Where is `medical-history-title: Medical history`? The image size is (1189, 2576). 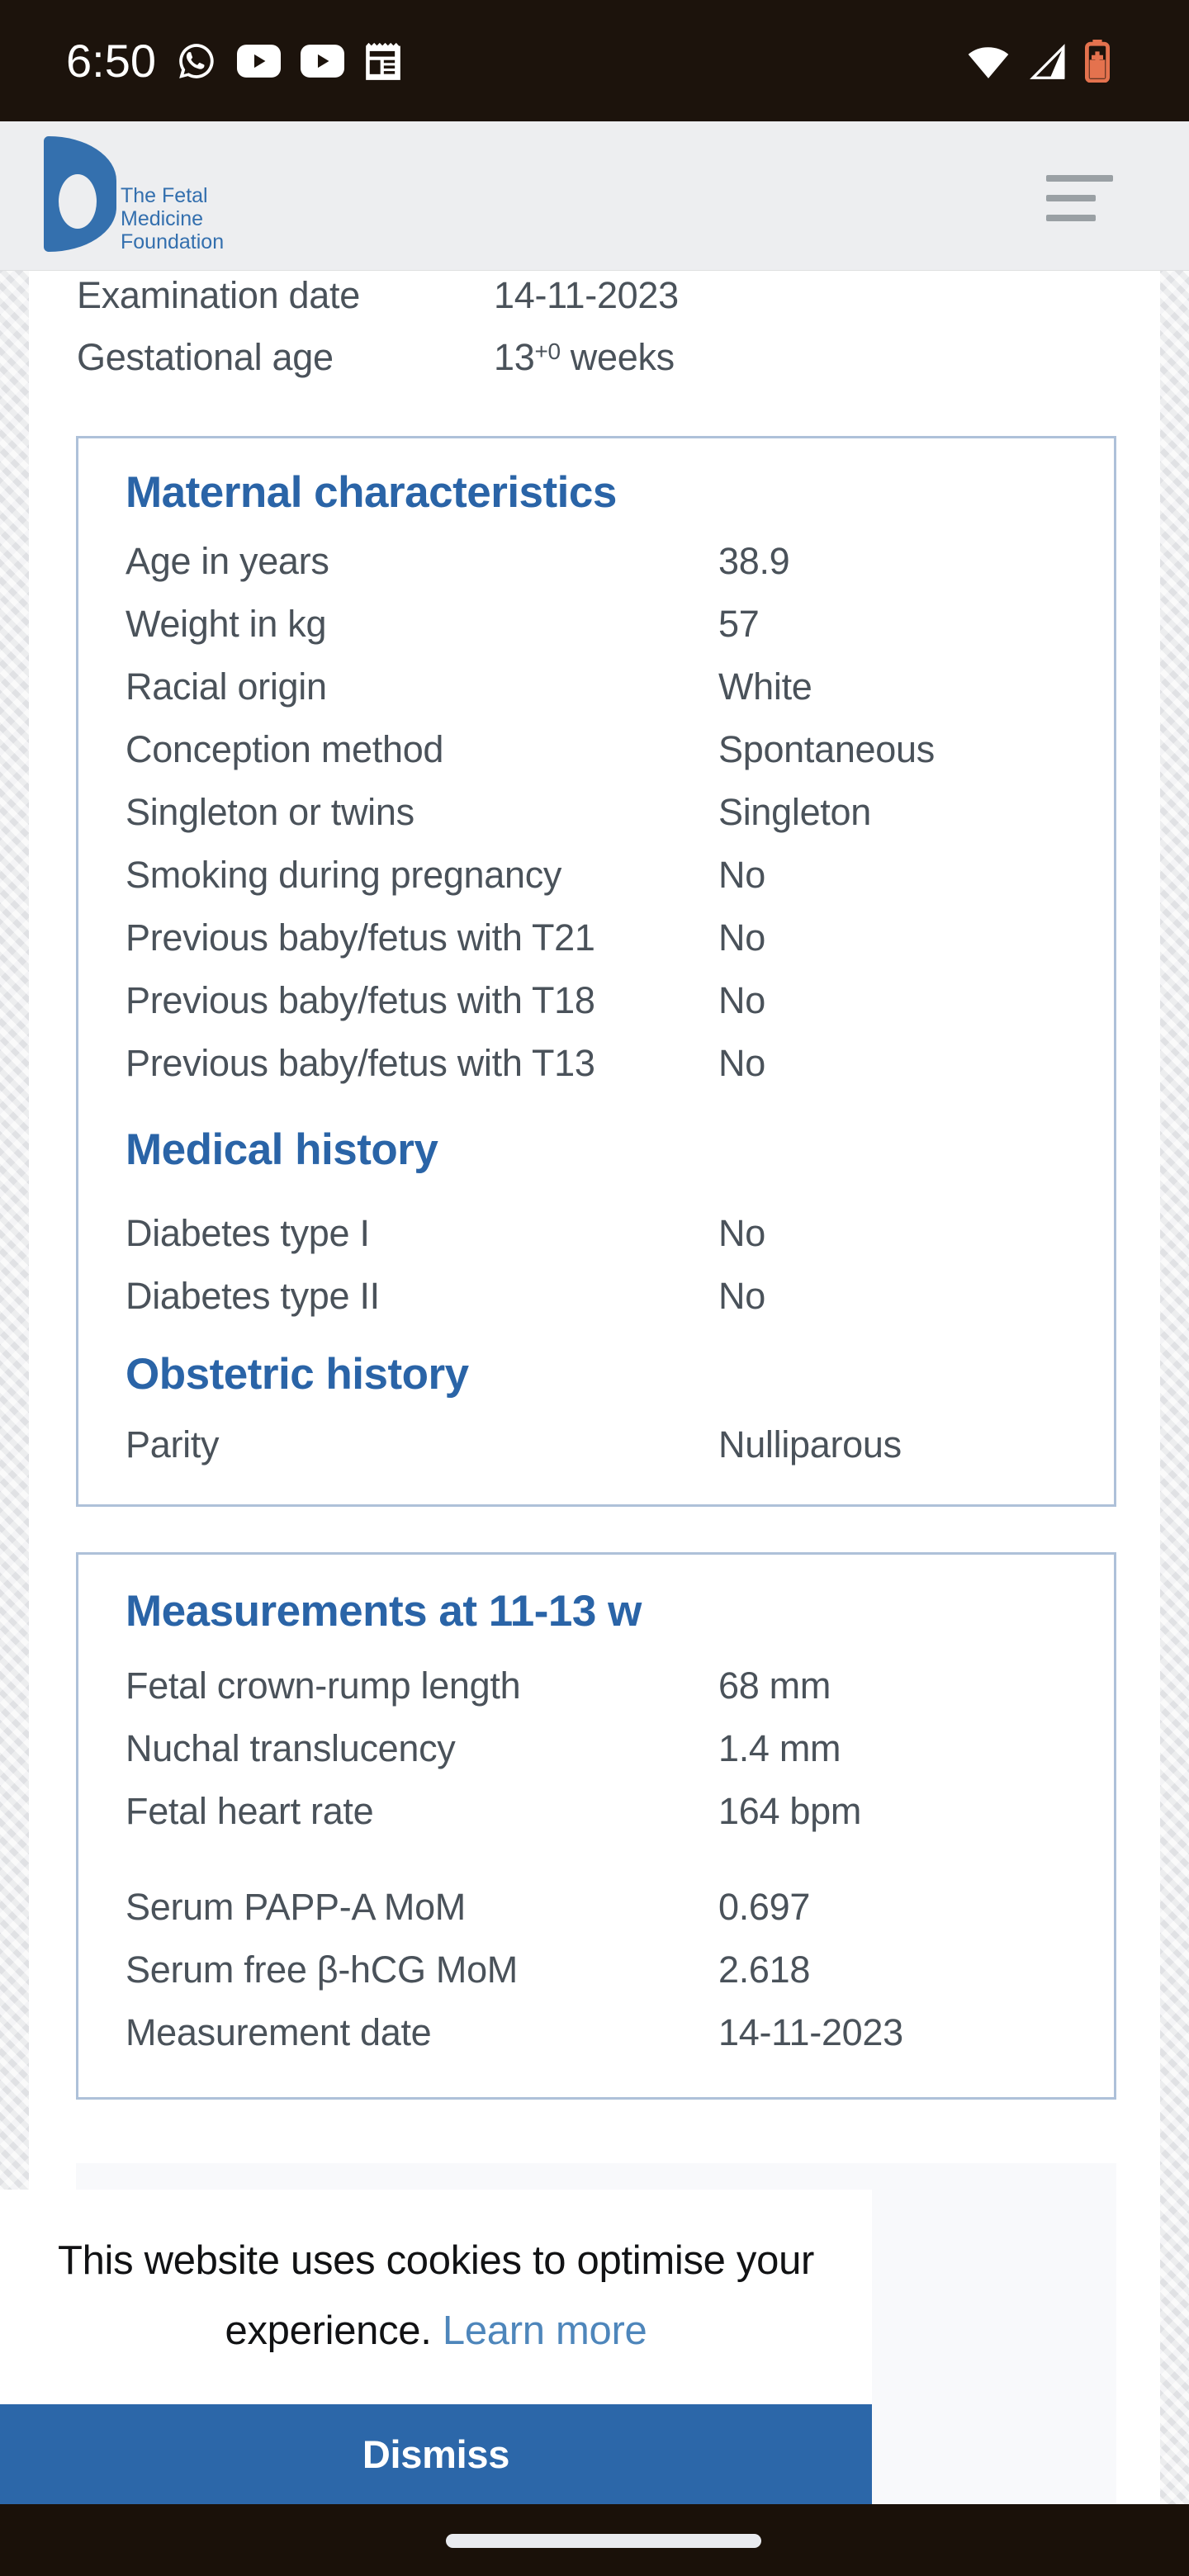 medical-history-title: Medical history is located at coordinates (282, 1149).